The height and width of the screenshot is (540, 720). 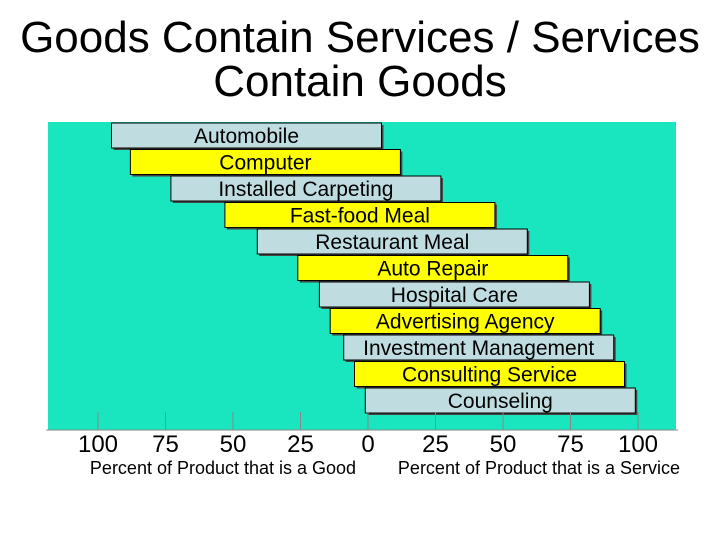 I want to click on chart-title-line-2: Contain Goods, so click(x=360, y=81).